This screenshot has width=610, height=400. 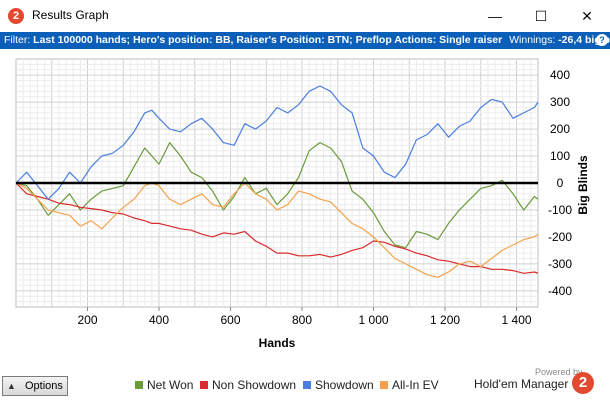 I want to click on filter-label: Filter:, so click(x=17, y=40).